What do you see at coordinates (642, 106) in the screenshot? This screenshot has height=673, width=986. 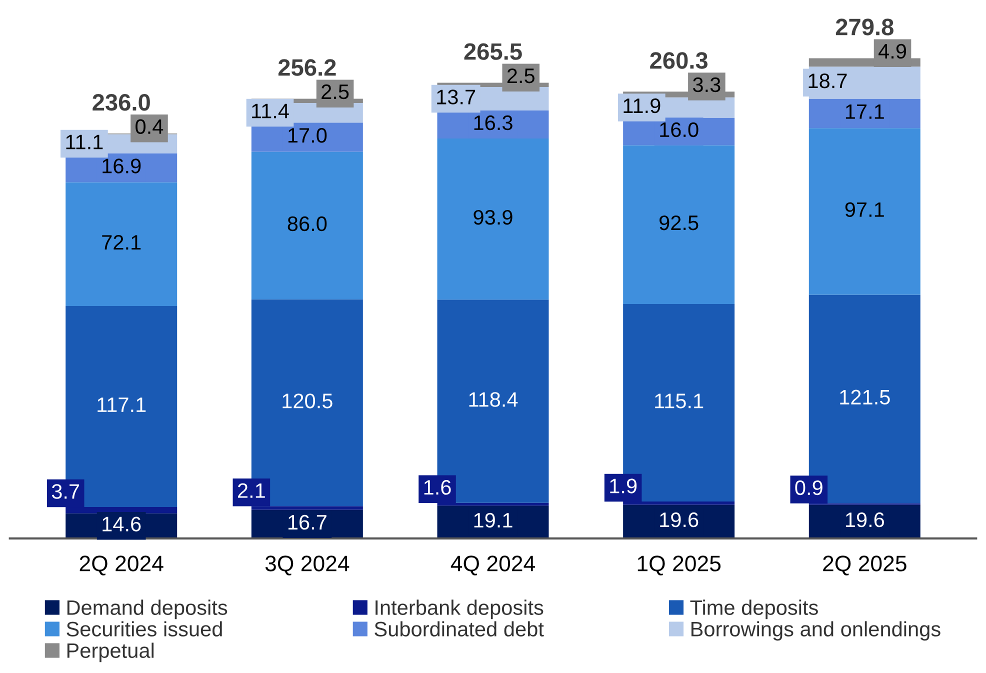 I see `data-label: 11.9` at bounding box center [642, 106].